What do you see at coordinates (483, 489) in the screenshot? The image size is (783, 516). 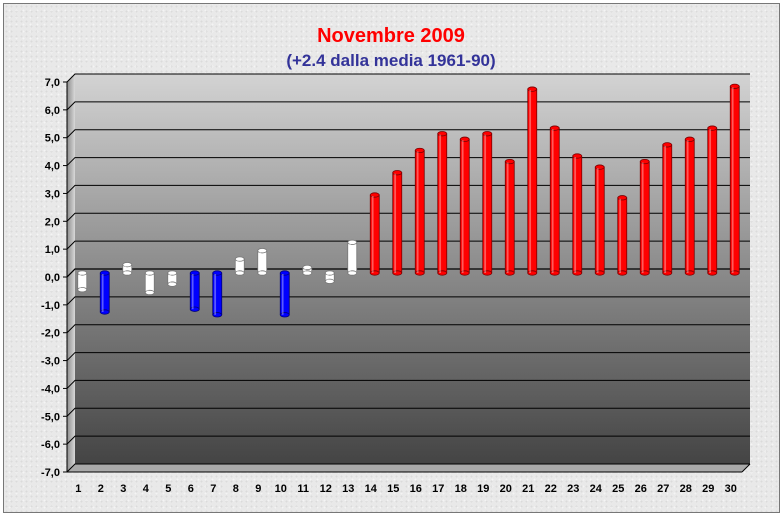 I see `x-tick-label: 19` at bounding box center [483, 489].